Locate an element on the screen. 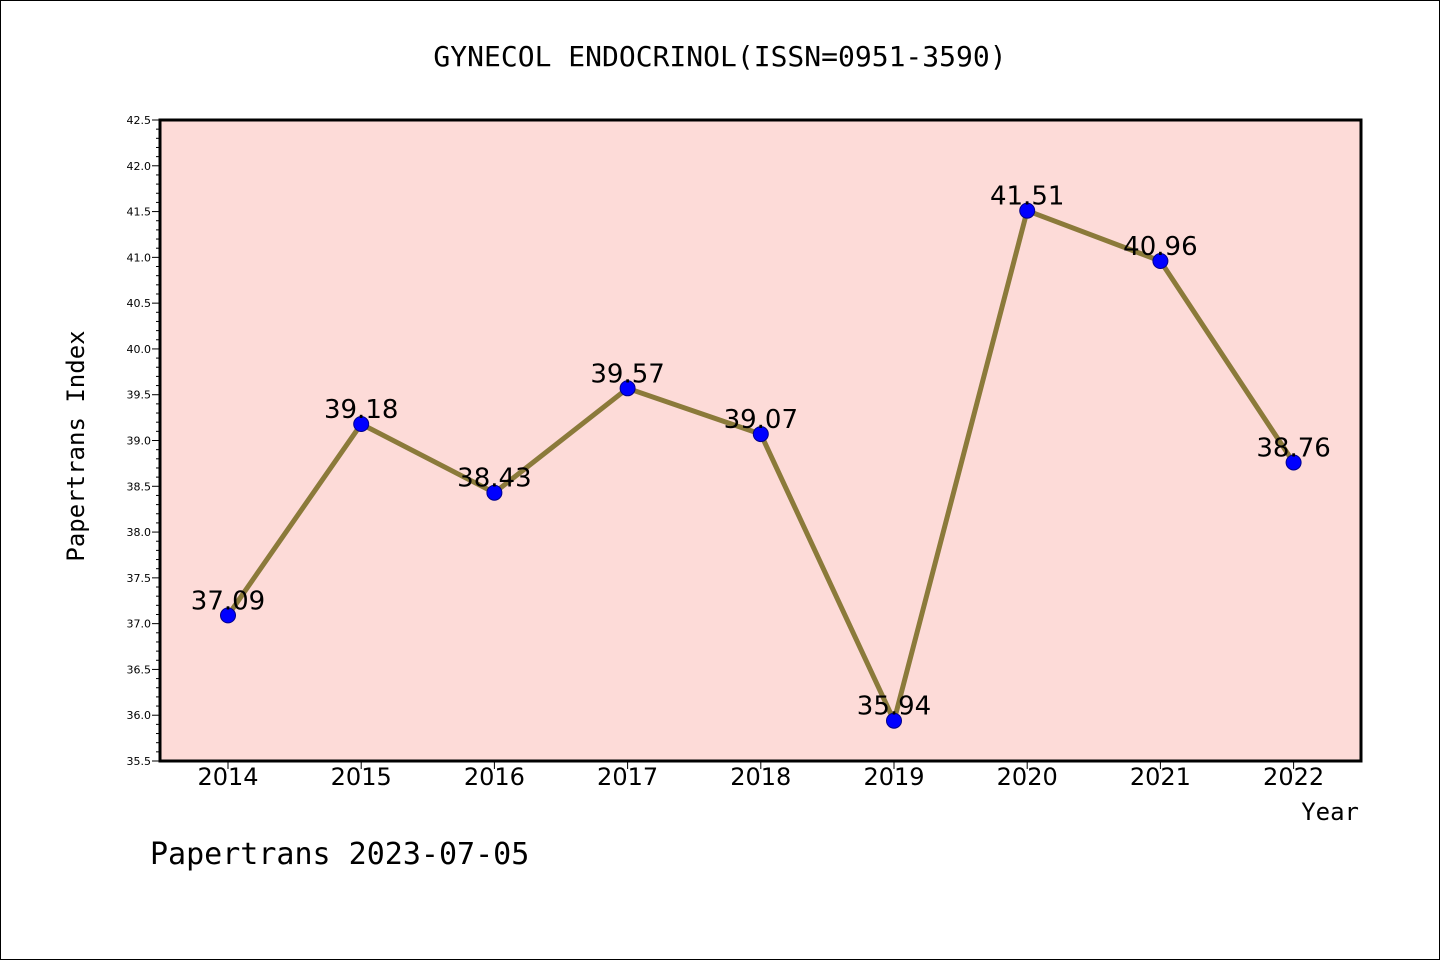 Image resolution: width=1440 pixels, height=960 pixels. y-tick-label: 38.0 is located at coordinates (139, 532).